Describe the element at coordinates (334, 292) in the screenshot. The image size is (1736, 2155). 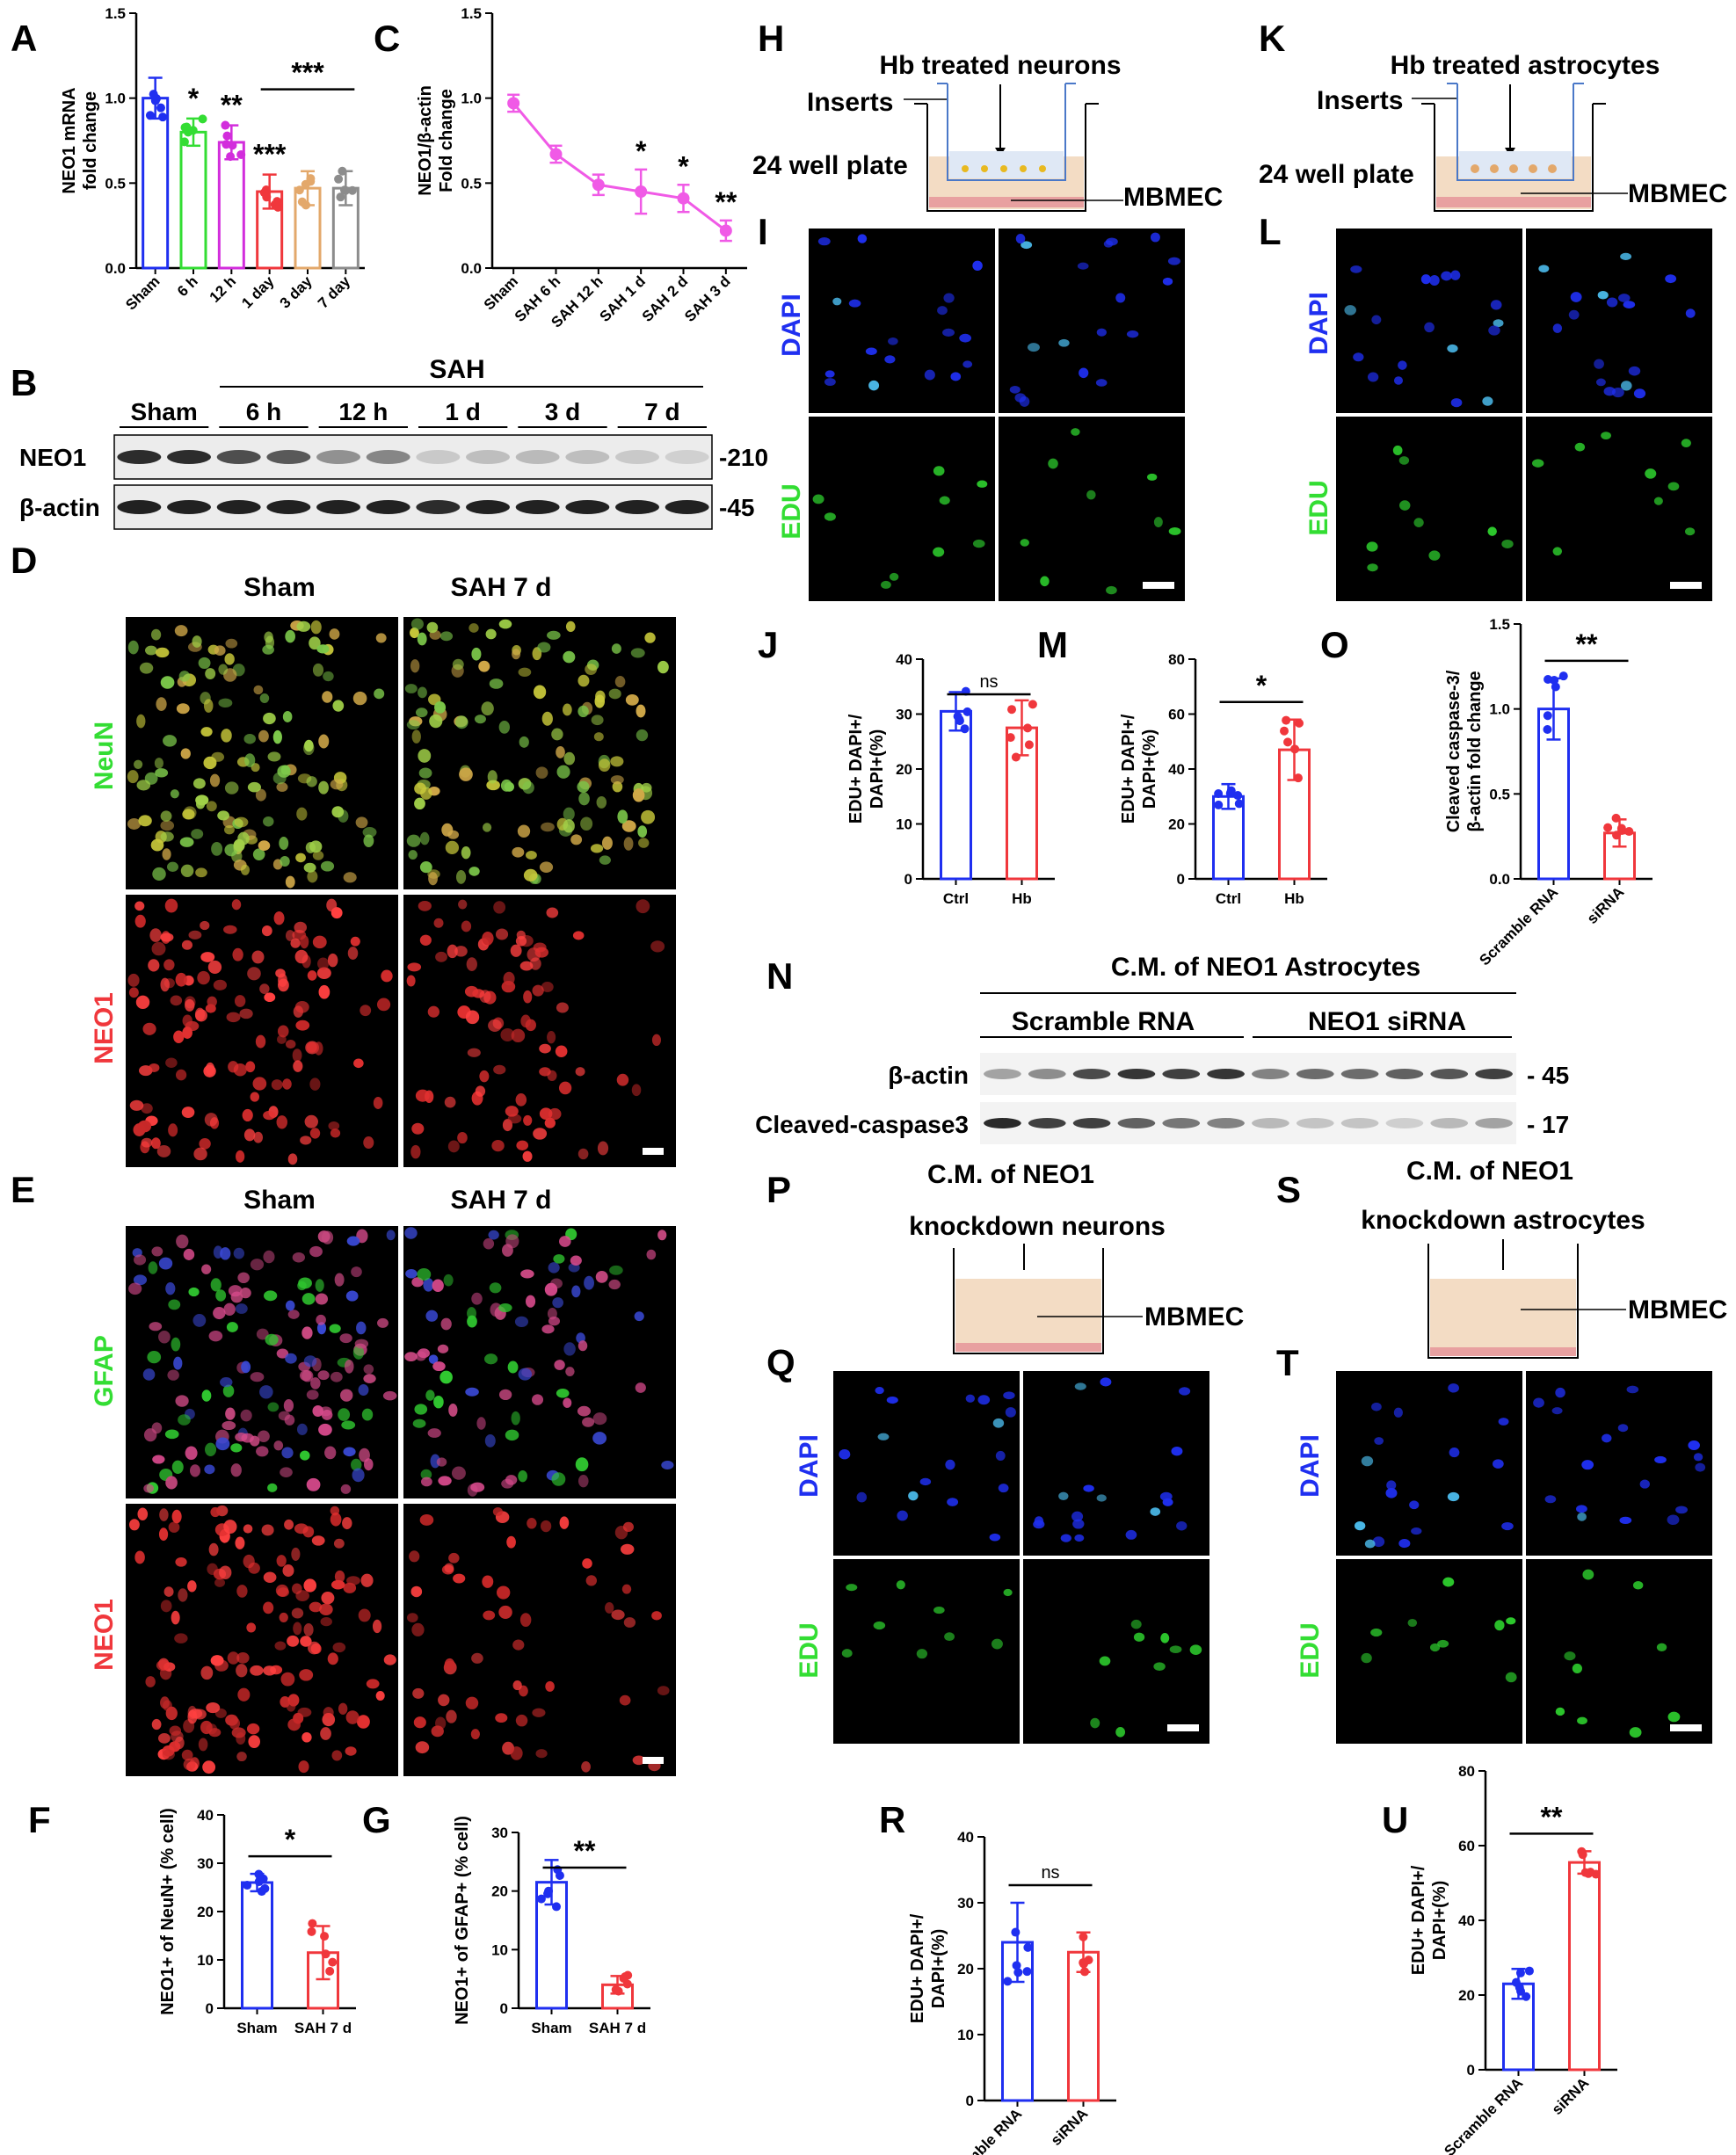
I see `x-tick-label: 7 day` at that location.